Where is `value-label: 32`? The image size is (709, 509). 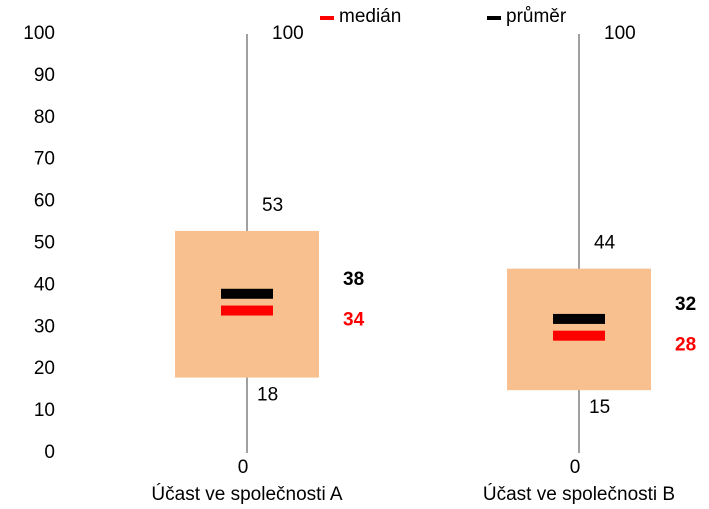 value-label: 32 is located at coordinates (685, 304).